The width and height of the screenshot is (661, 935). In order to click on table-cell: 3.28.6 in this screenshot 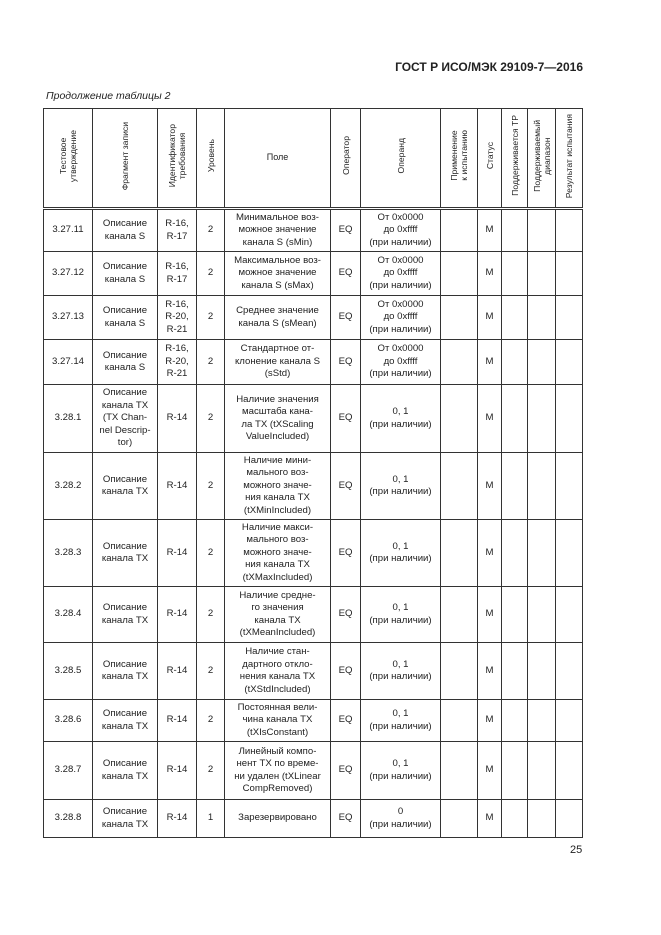, I will do `click(68, 720)`.